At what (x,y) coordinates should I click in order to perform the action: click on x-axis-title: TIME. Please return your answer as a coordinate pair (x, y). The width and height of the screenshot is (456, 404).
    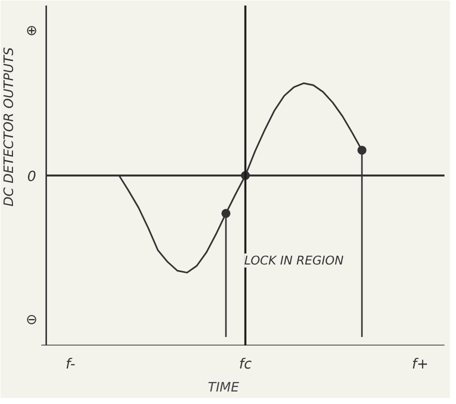
    Looking at the image, I should click on (224, 388).